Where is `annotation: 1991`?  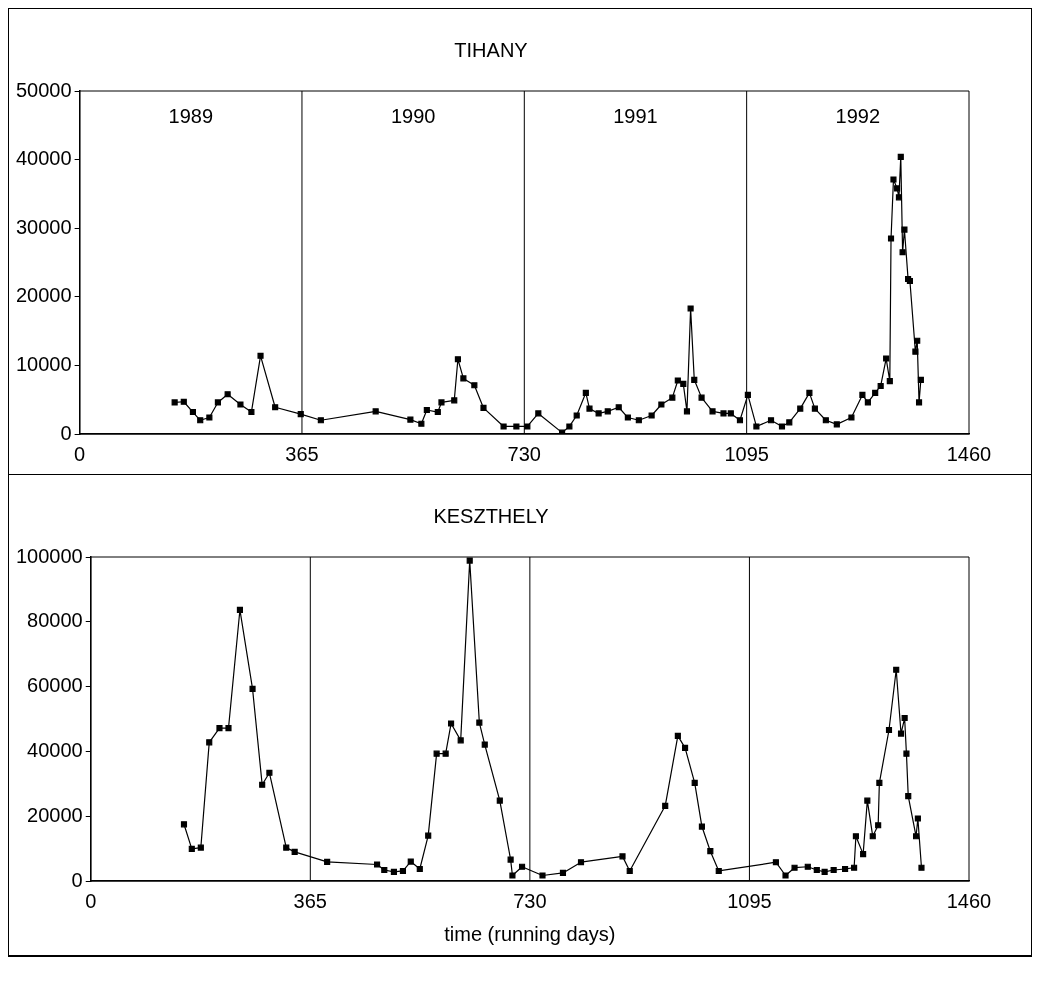
annotation: 1991 is located at coordinates (635, 115).